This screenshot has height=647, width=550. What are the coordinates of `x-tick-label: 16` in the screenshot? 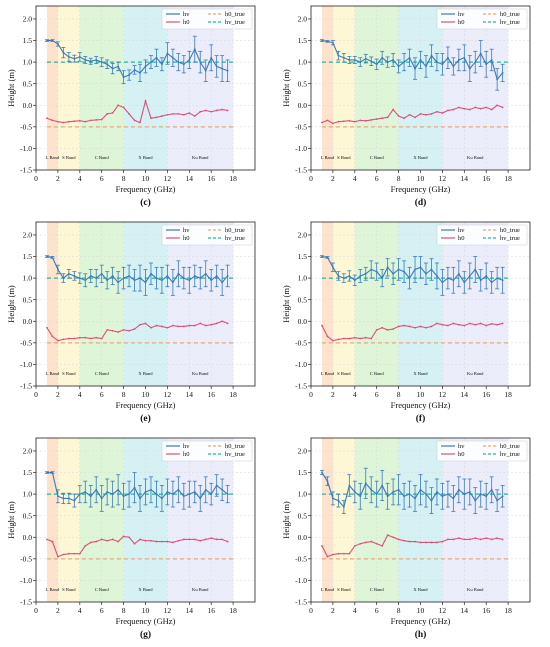 It's located at (211, 610).